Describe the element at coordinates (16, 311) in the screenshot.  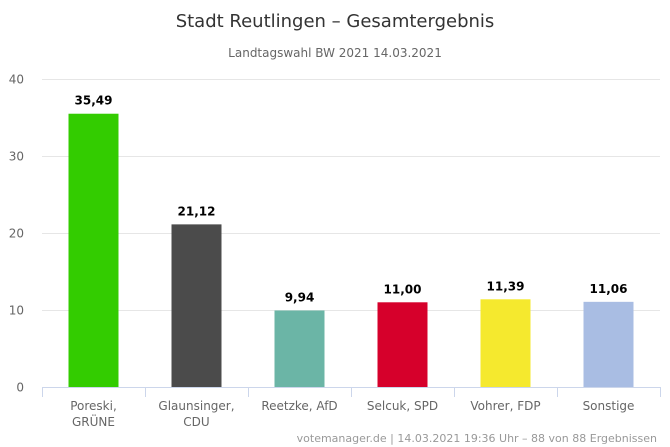
I see `y-tick-label: 10` at that location.